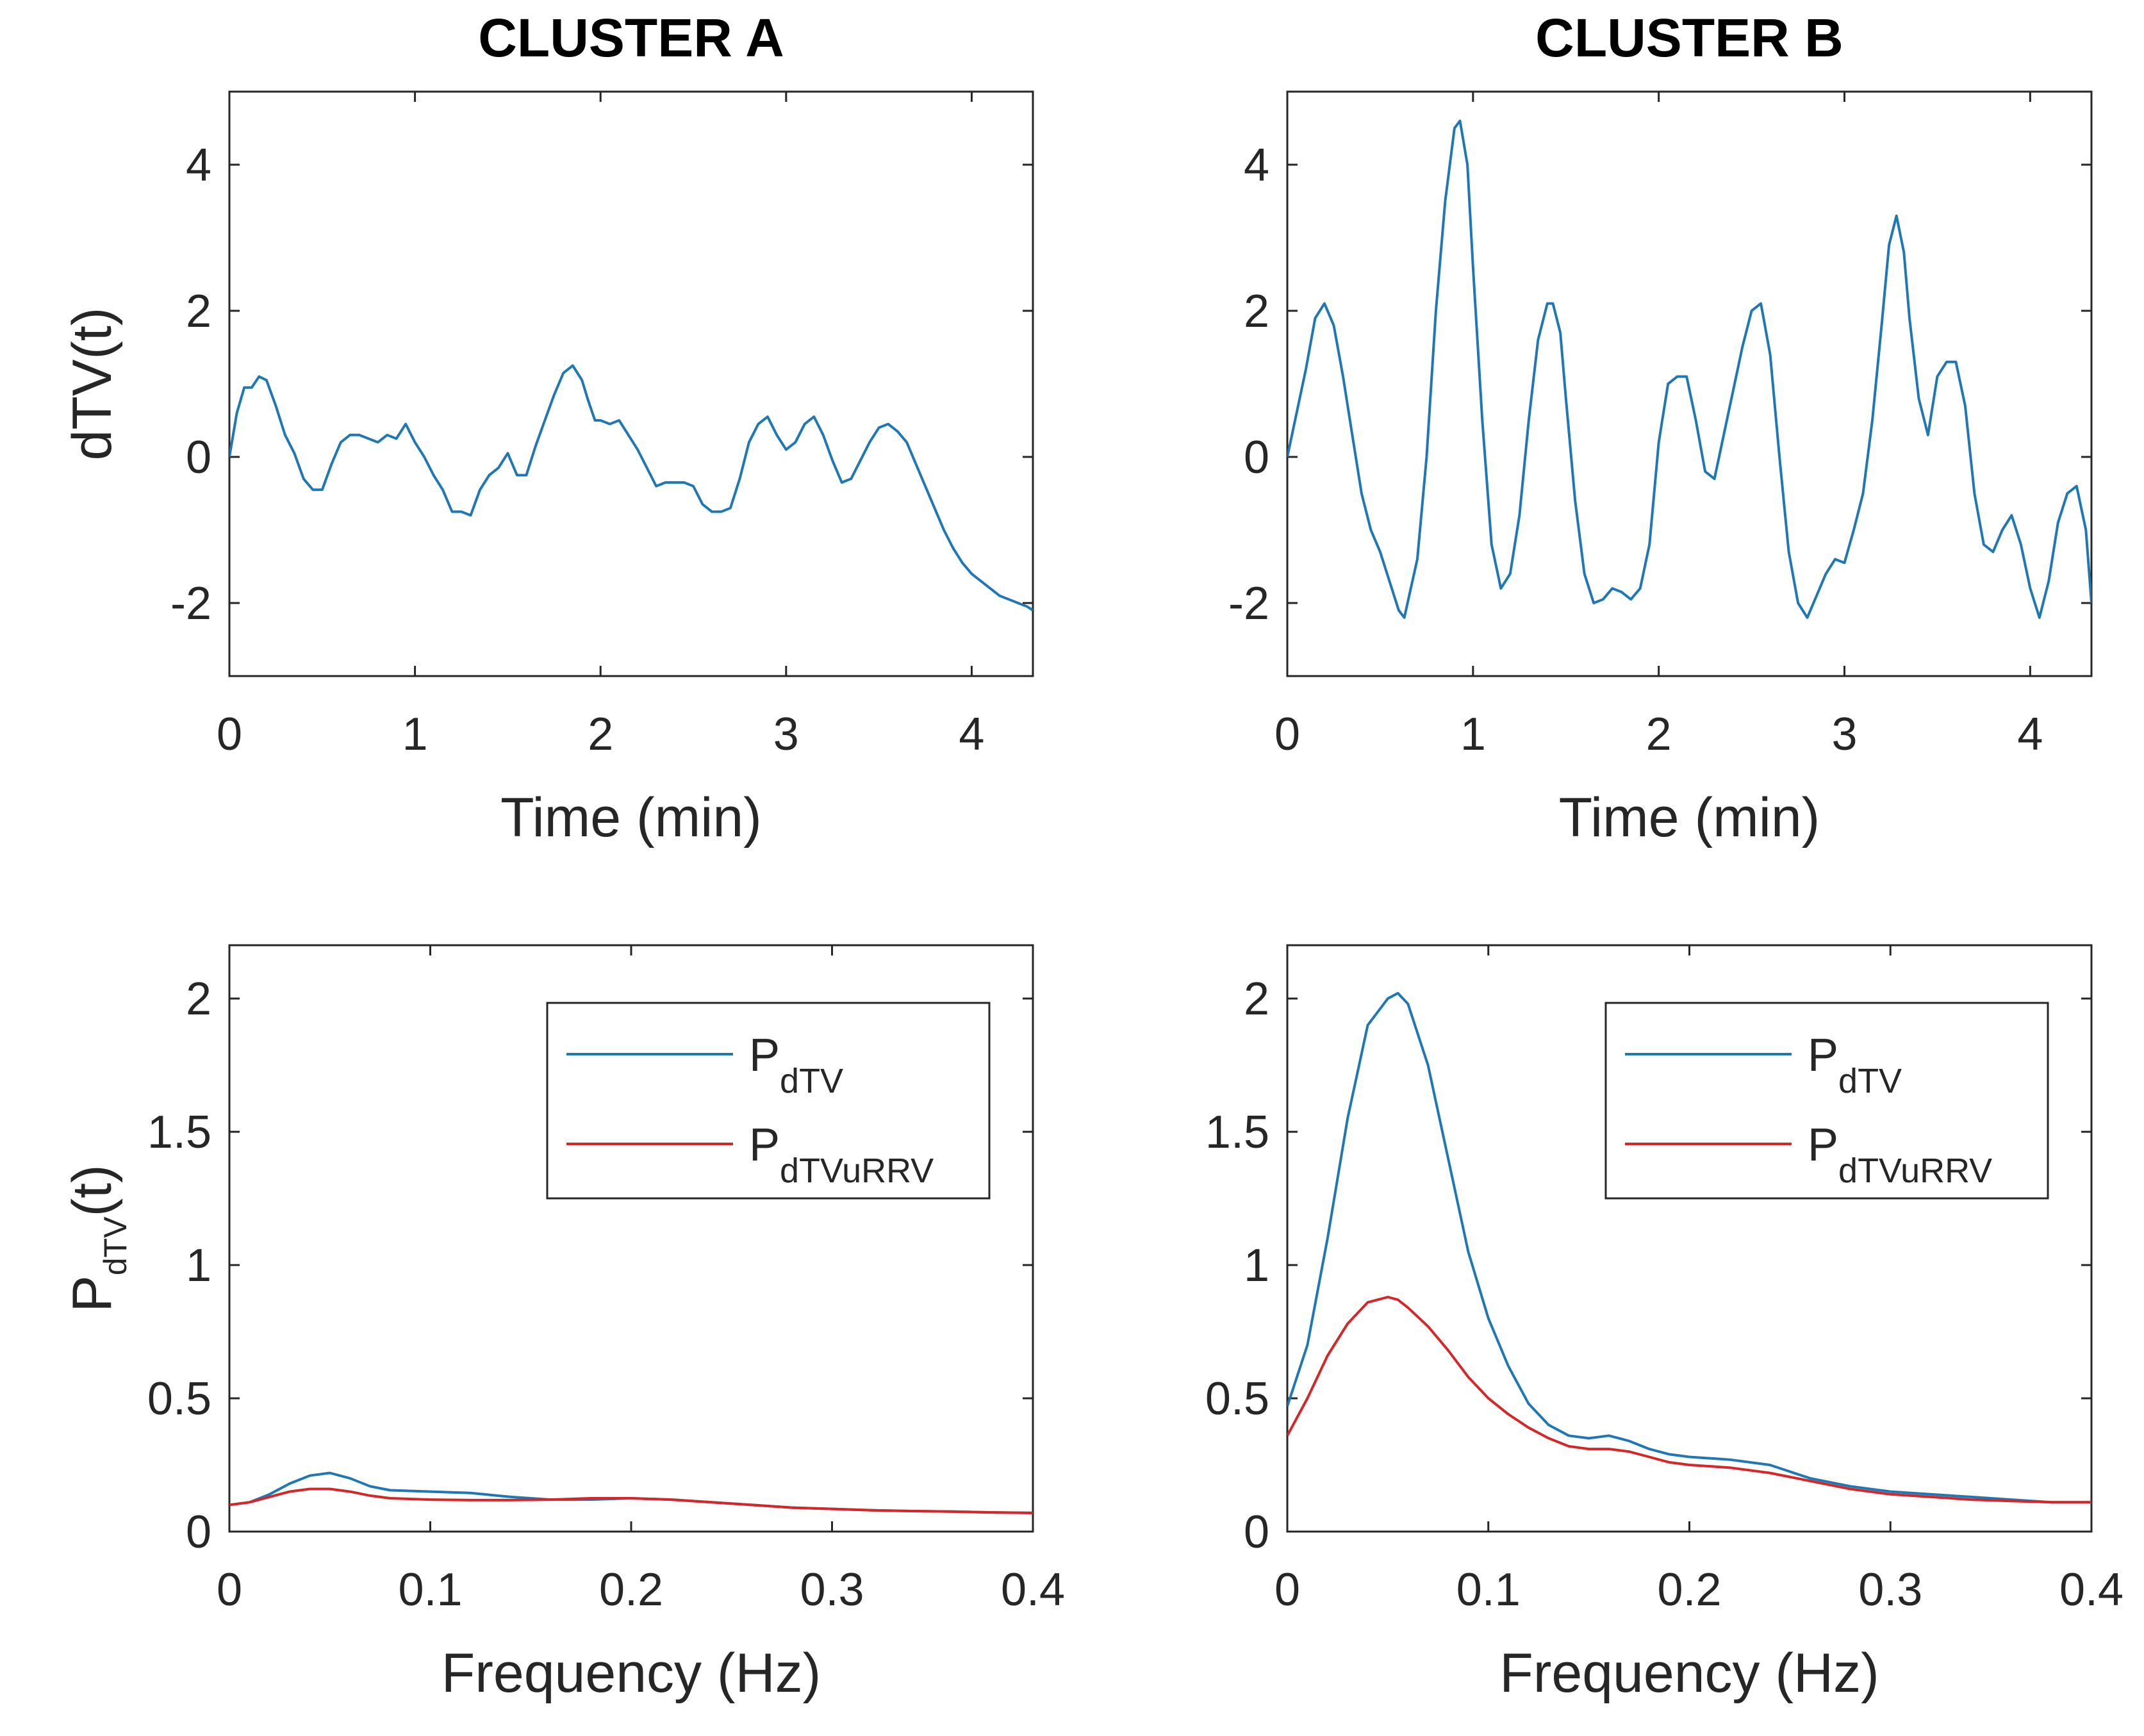 This screenshot has height=1736, width=2144. I want to click on y-axis-label-suffix: (t), so click(92, 1190).